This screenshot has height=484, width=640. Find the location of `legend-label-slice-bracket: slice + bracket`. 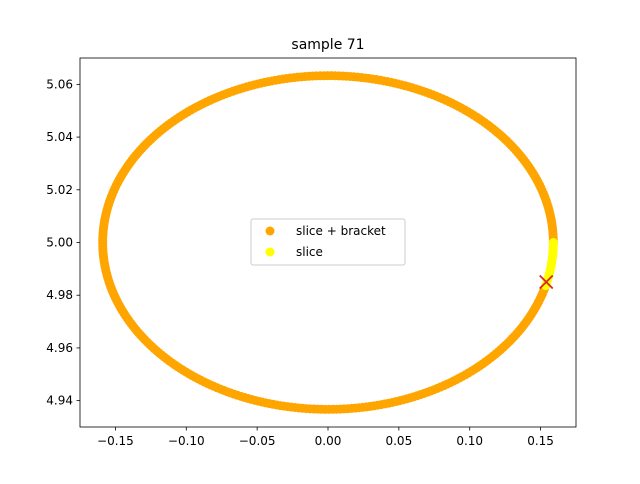

legend-label-slice-bracket: slice + bracket is located at coordinates (341, 231).